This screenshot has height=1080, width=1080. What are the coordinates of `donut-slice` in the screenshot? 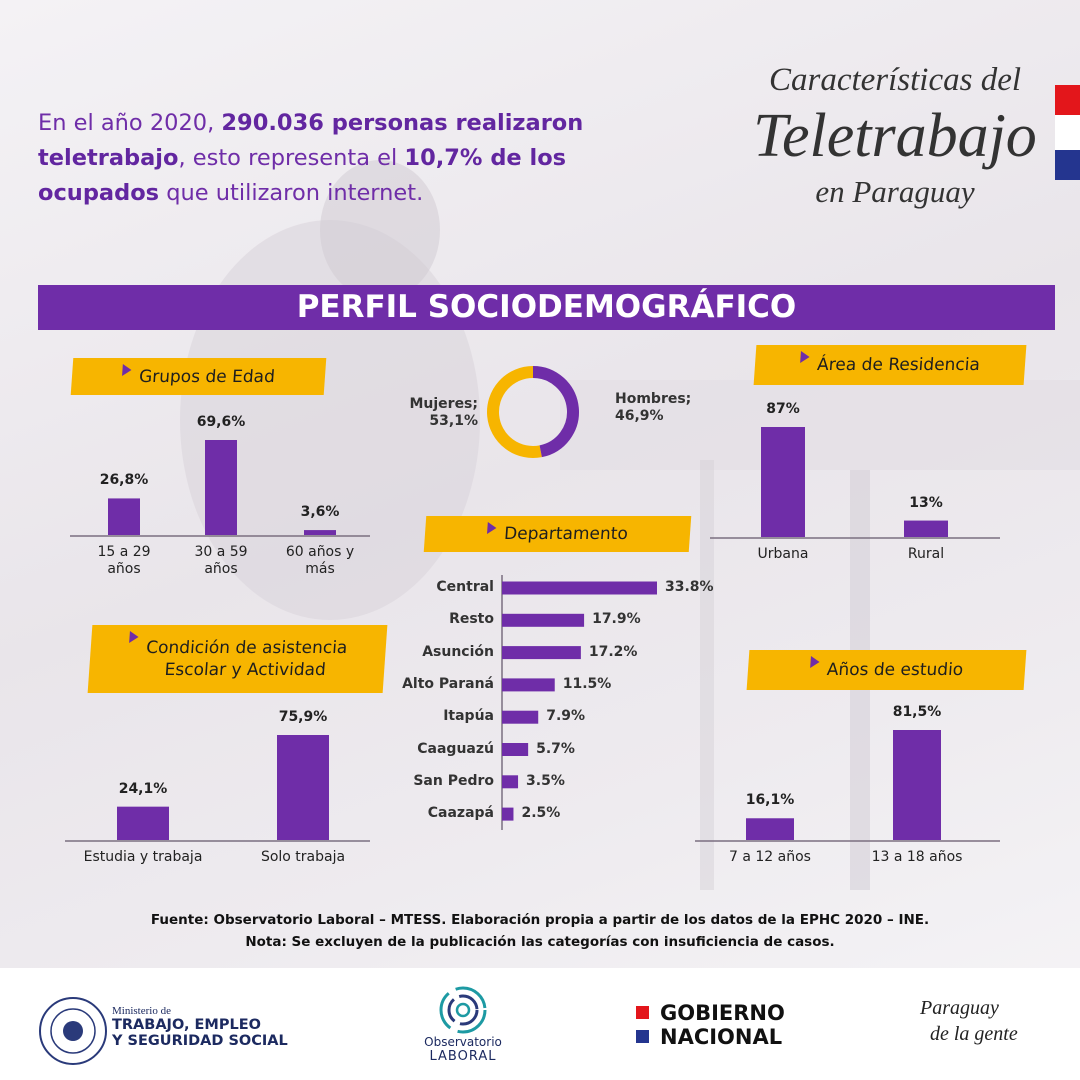 It's located at (555, 412).